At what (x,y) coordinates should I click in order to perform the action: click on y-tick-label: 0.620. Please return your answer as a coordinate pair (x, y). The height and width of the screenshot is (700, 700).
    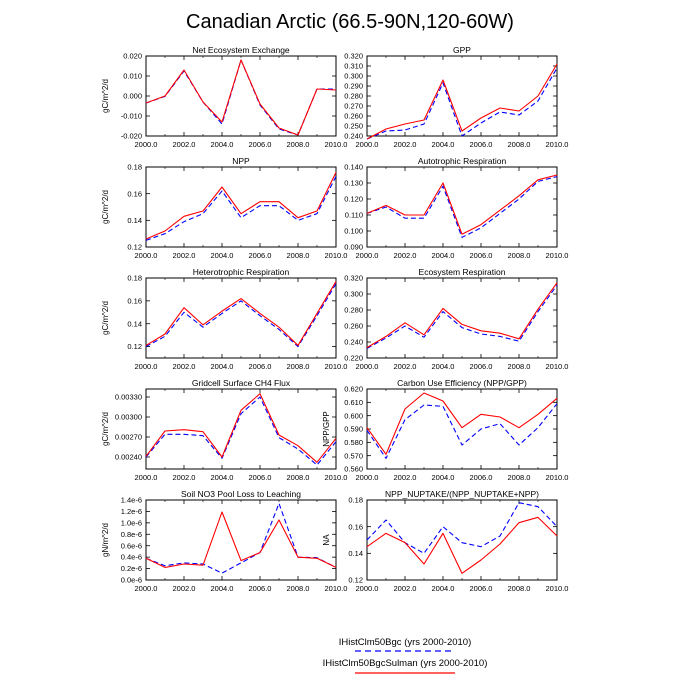
    Looking at the image, I should click on (353, 389).